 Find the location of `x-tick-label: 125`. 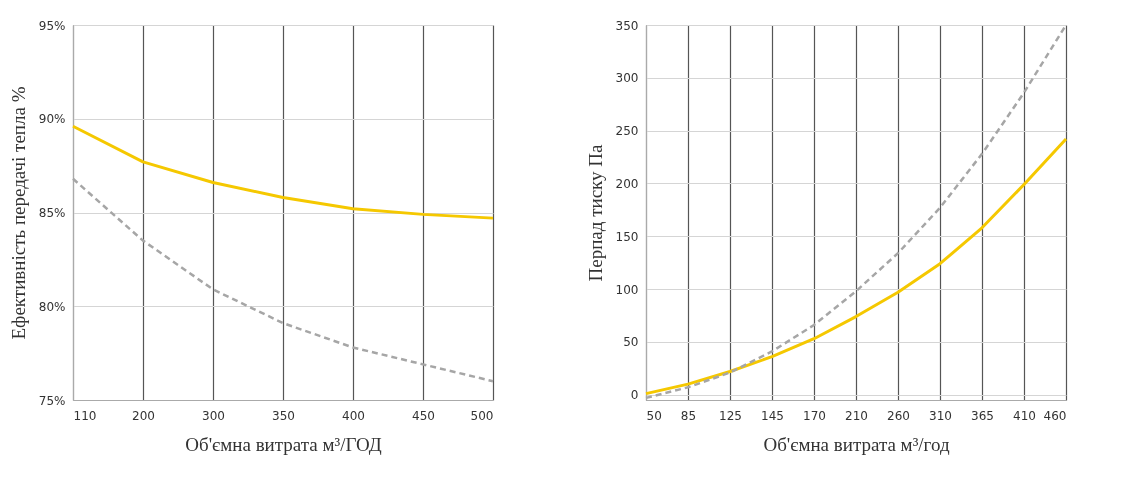

x-tick-label: 125 is located at coordinates (730, 415).